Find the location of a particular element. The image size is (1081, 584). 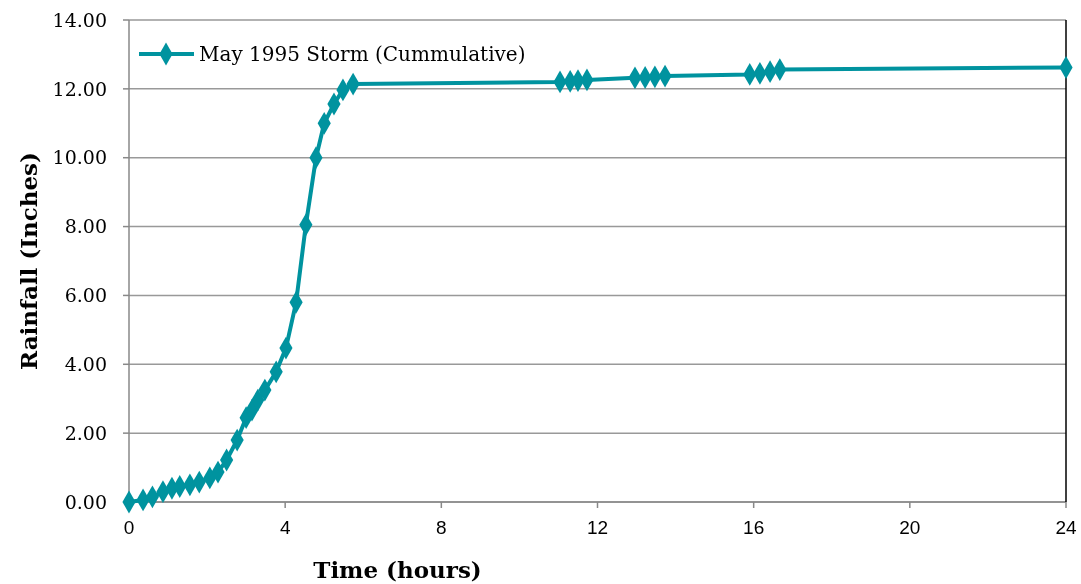

y-tick-label: 14.00 is located at coordinates (79, 19).